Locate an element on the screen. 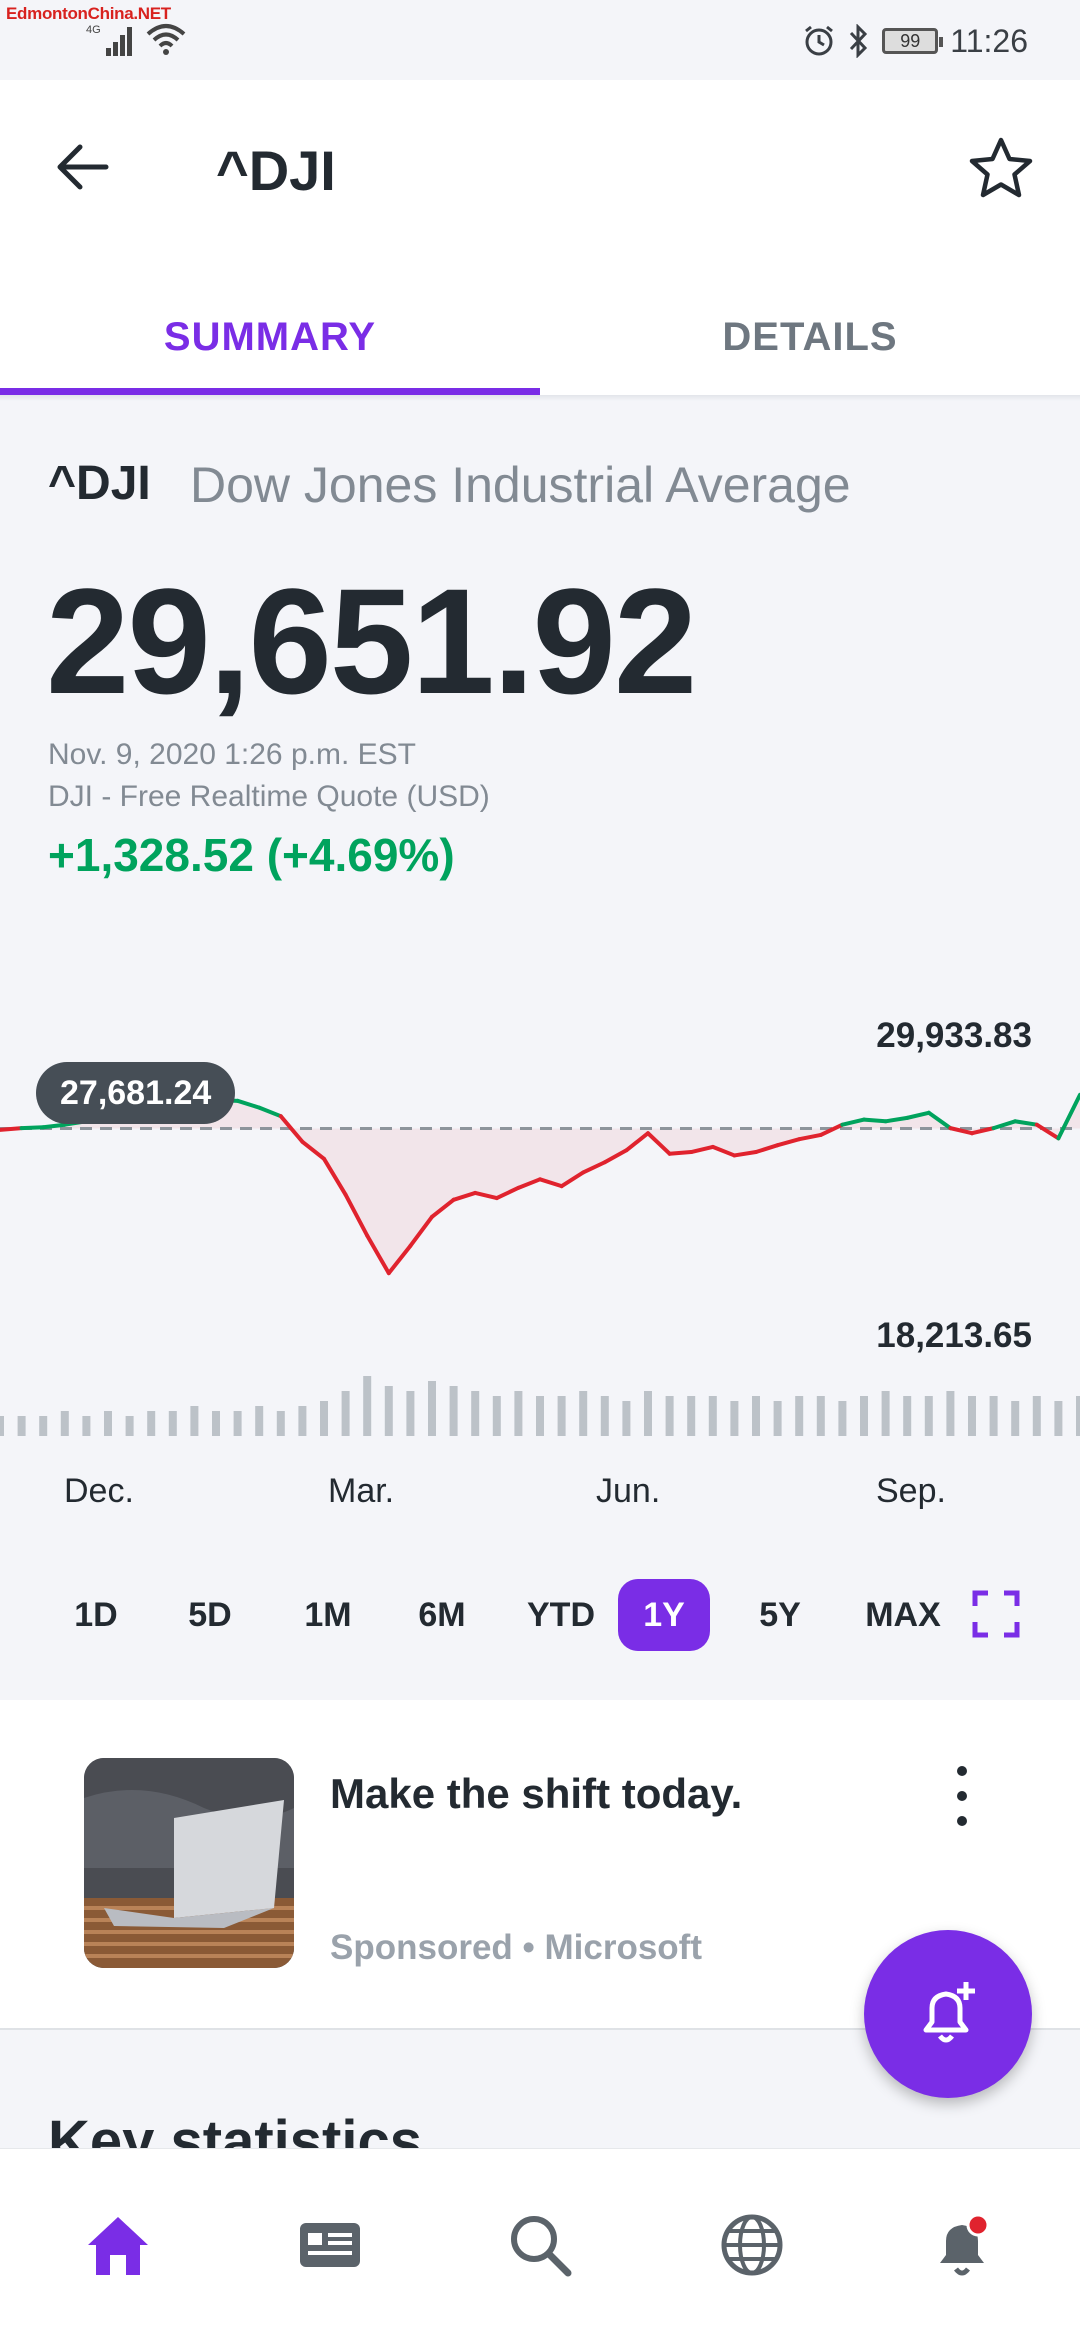 The width and height of the screenshot is (1080, 2340). quote-source: DJI - Free Realtime Quote (USD) is located at coordinates (269, 796).